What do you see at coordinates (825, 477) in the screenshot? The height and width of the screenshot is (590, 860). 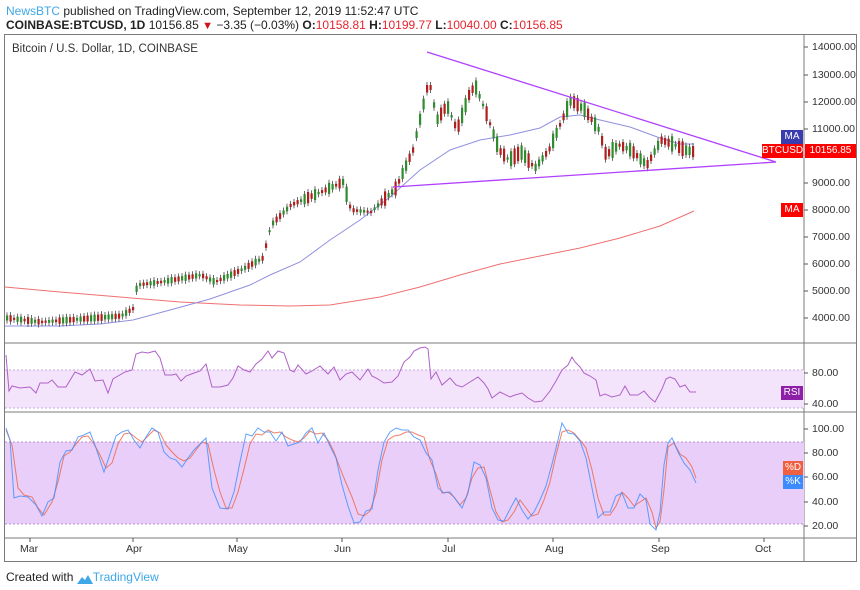 I see `stoch-axis-label: 60.00` at bounding box center [825, 477].